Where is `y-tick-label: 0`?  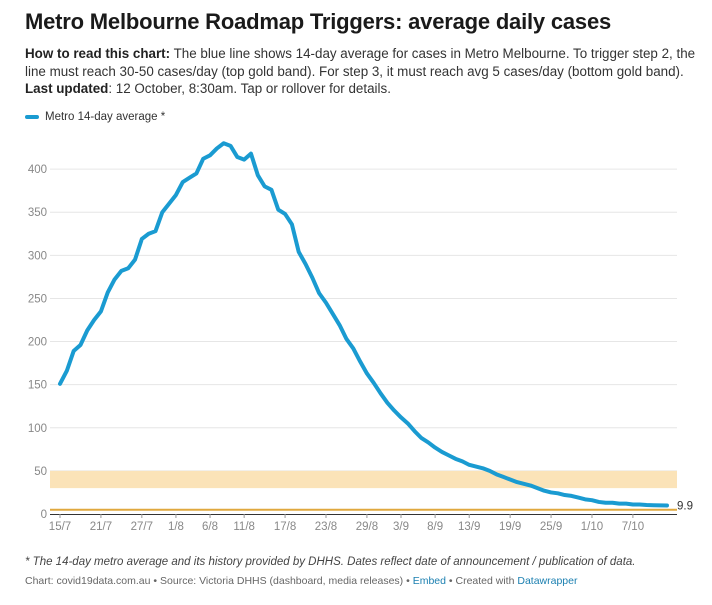 y-tick-label: 0 is located at coordinates (44, 515).